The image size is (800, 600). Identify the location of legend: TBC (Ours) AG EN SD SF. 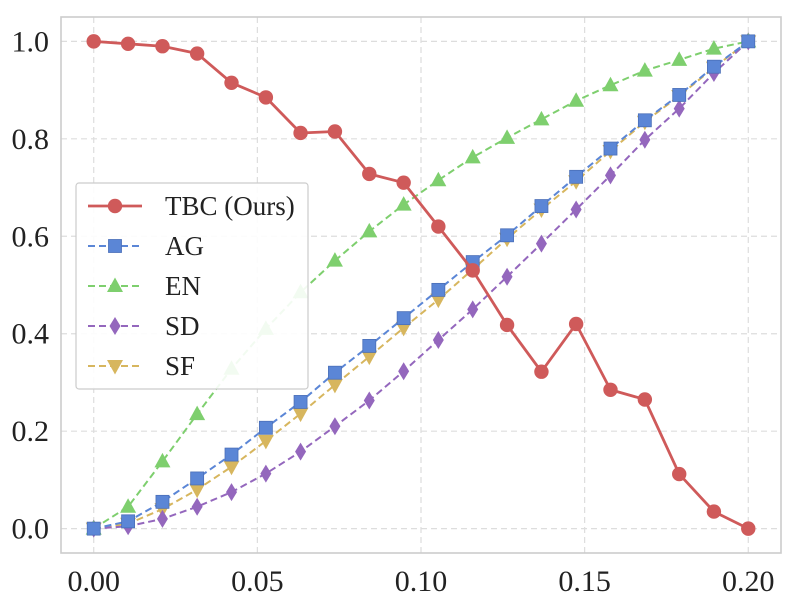
(192, 286).